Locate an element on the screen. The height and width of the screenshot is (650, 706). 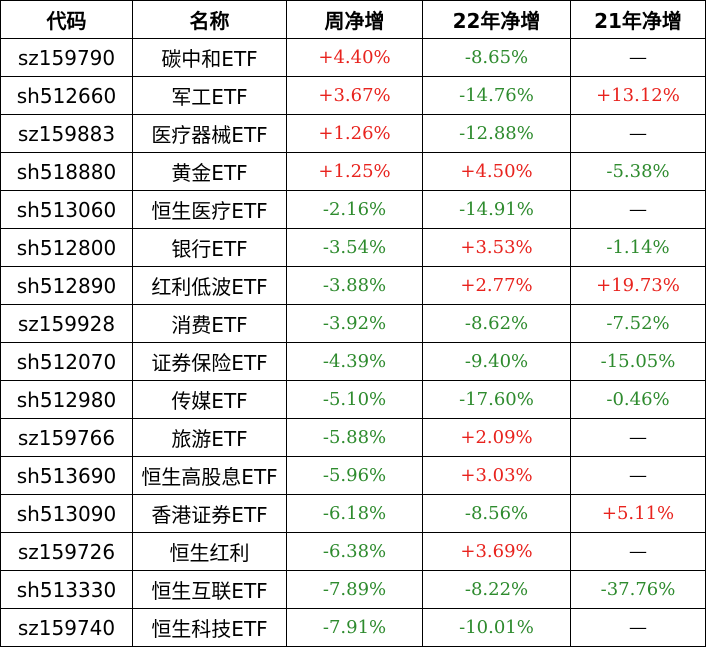
header-weekly-change: 周净增 is located at coordinates (354, 19).